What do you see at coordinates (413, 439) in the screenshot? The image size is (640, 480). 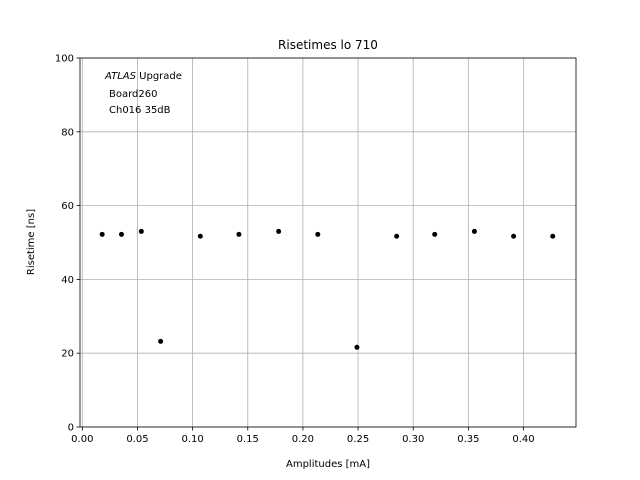 I see `x-tick-label: 0.30` at bounding box center [413, 439].